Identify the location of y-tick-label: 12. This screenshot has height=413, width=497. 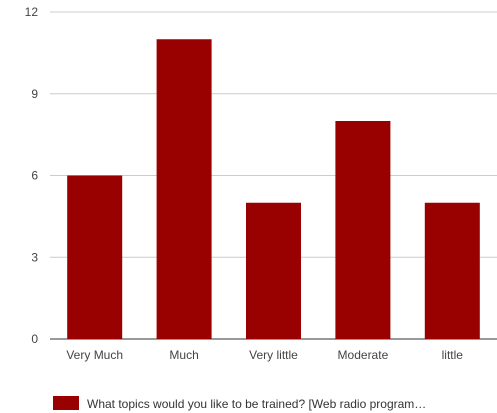
(32, 12).